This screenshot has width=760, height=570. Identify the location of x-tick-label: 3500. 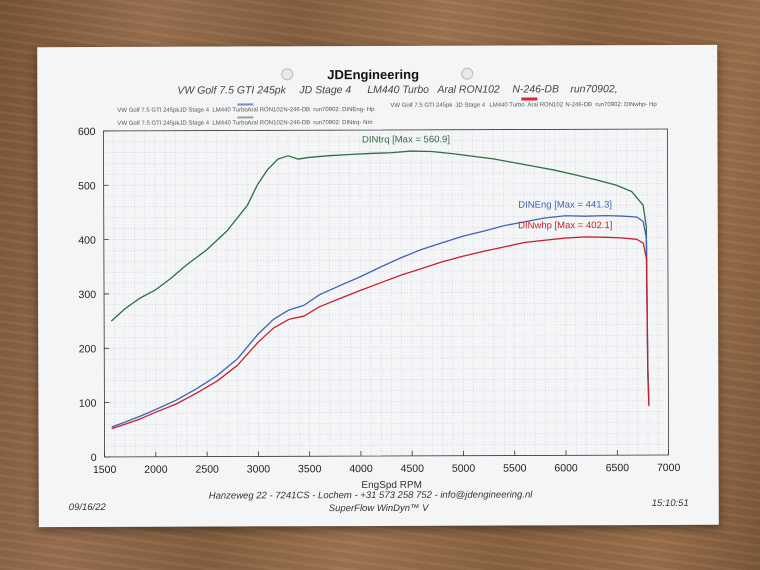
(310, 469).